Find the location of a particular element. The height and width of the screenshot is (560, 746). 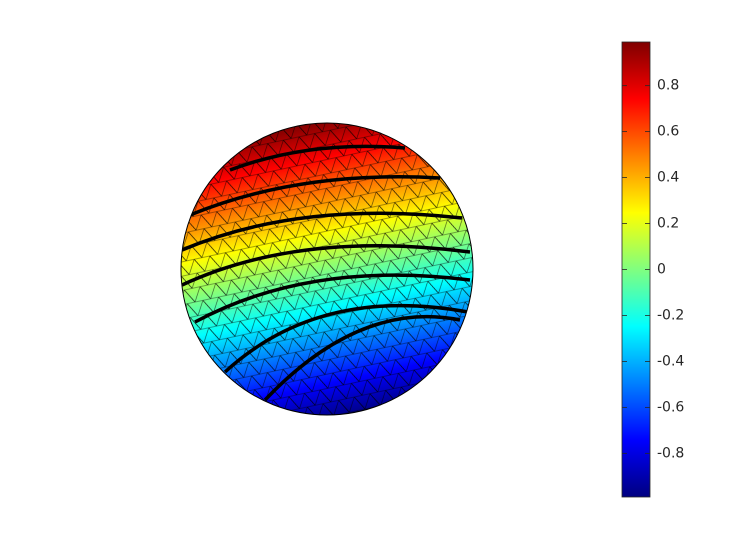

colorbar-tick-label: -0.4 is located at coordinates (670, 361).